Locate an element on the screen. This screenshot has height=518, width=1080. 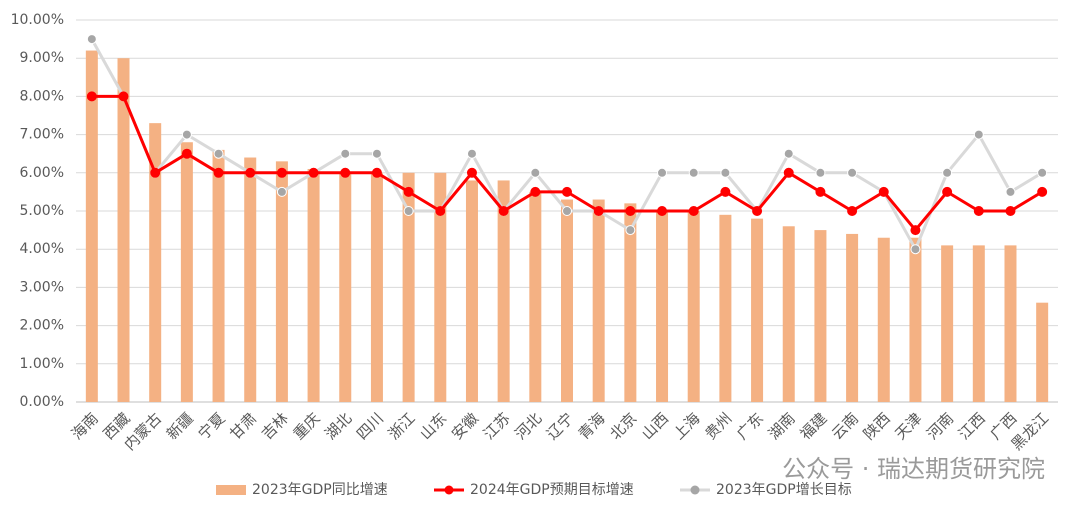
legend-label: 2024年GDP预期目标增速 is located at coordinates (552, 490).